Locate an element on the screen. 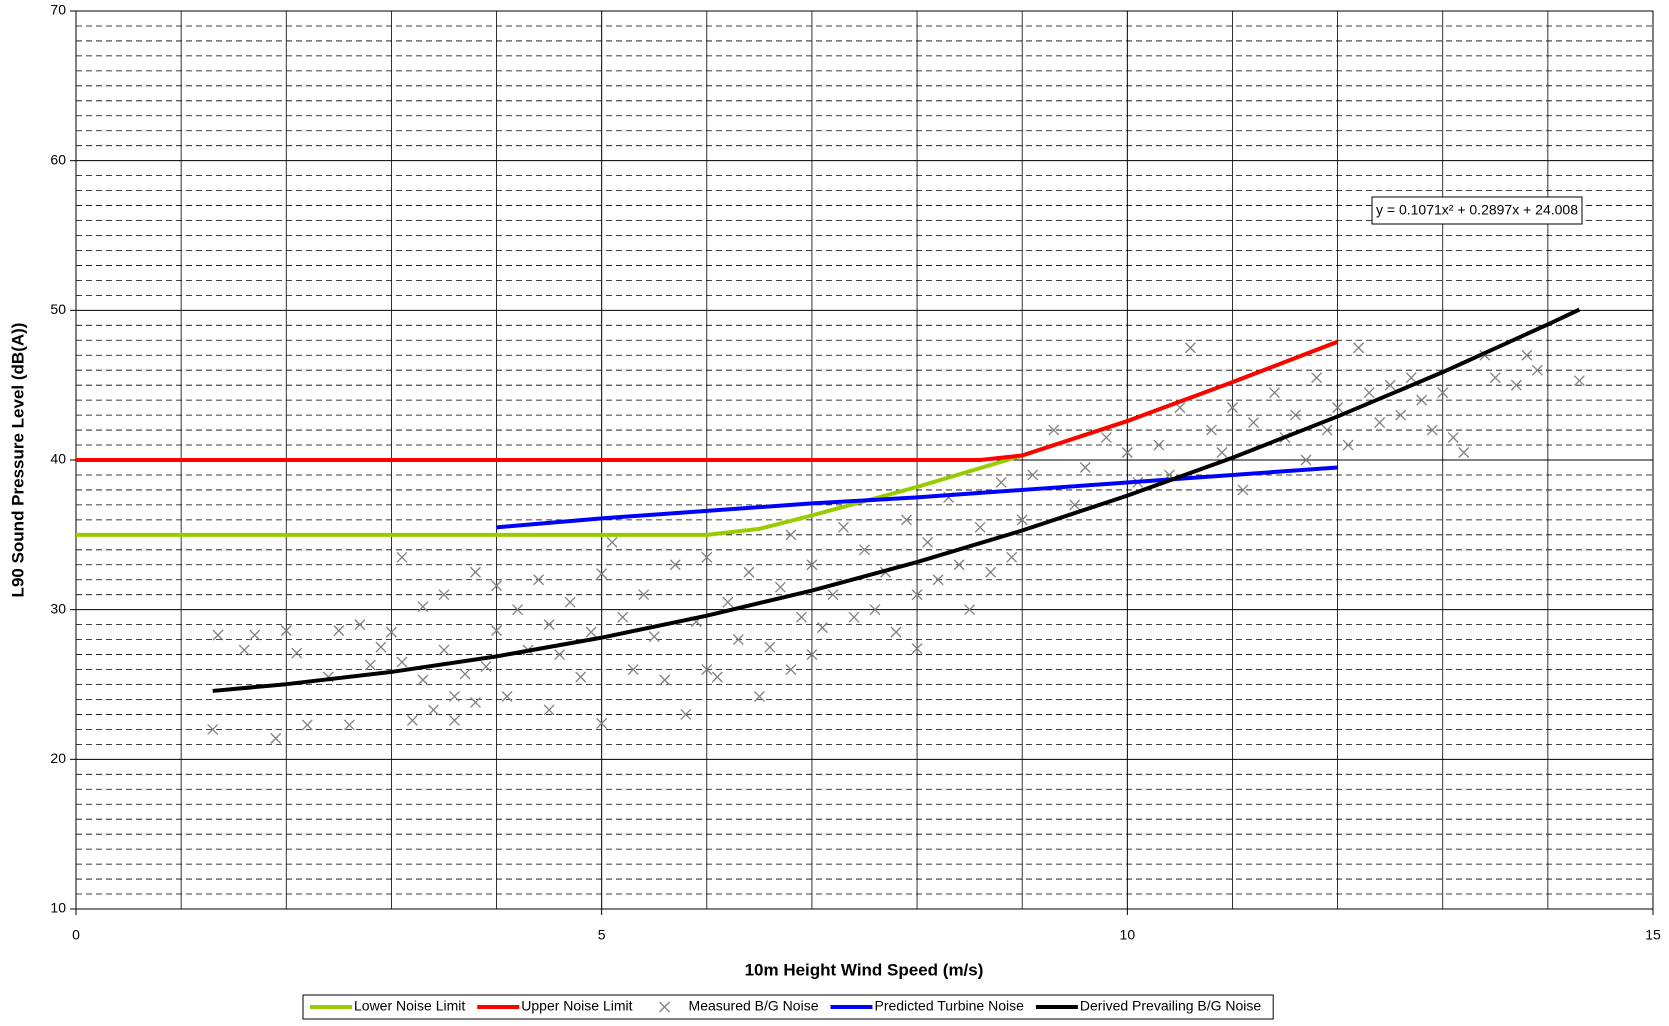 This screenshot has height=1026, width=1669. y-tick-label: 50 is located at coordinates (58, 309).